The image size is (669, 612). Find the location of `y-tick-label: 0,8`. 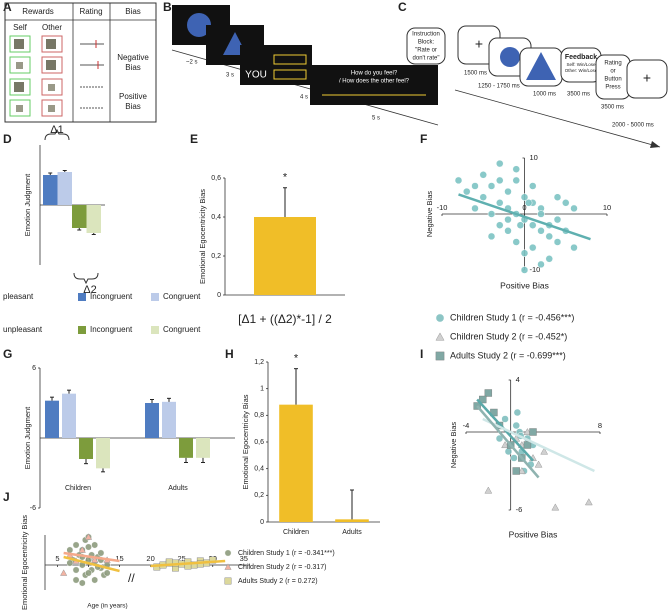

y-tick-label: 0,8 is located at coordinates (259, 415).